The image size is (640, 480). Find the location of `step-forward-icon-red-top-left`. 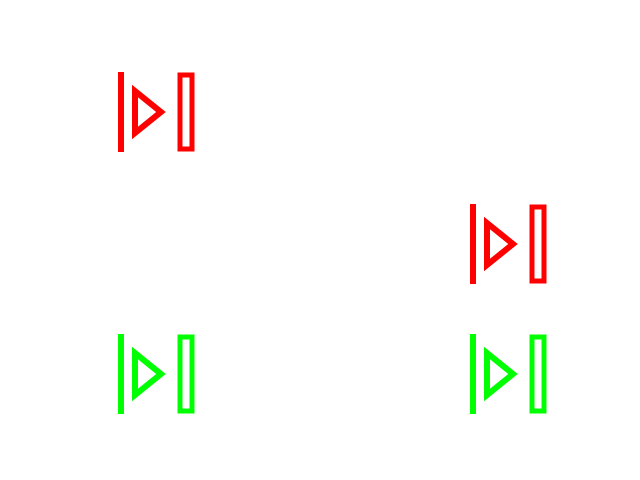

step-forward-icon-red-top-left is located at coordinates (158, 114).